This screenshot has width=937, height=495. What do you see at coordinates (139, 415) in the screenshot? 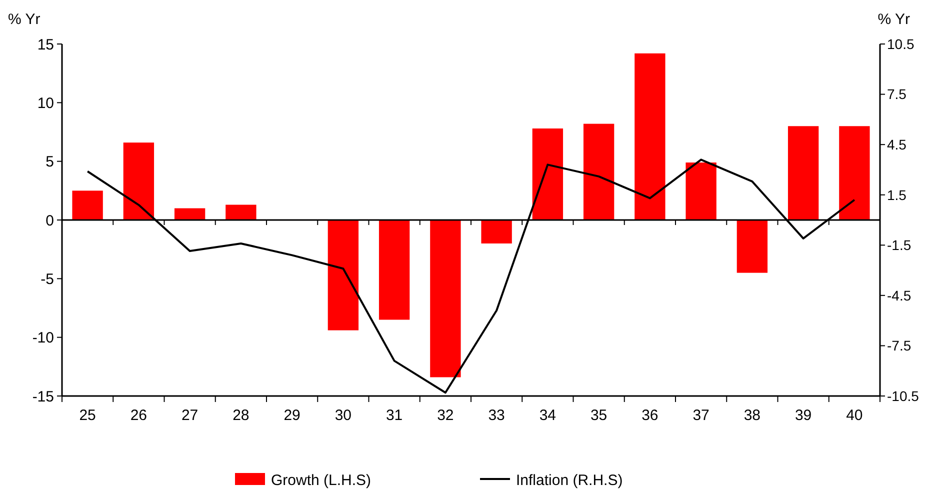
I see `x-tick-label: 26` at bounding box center [139, 415].